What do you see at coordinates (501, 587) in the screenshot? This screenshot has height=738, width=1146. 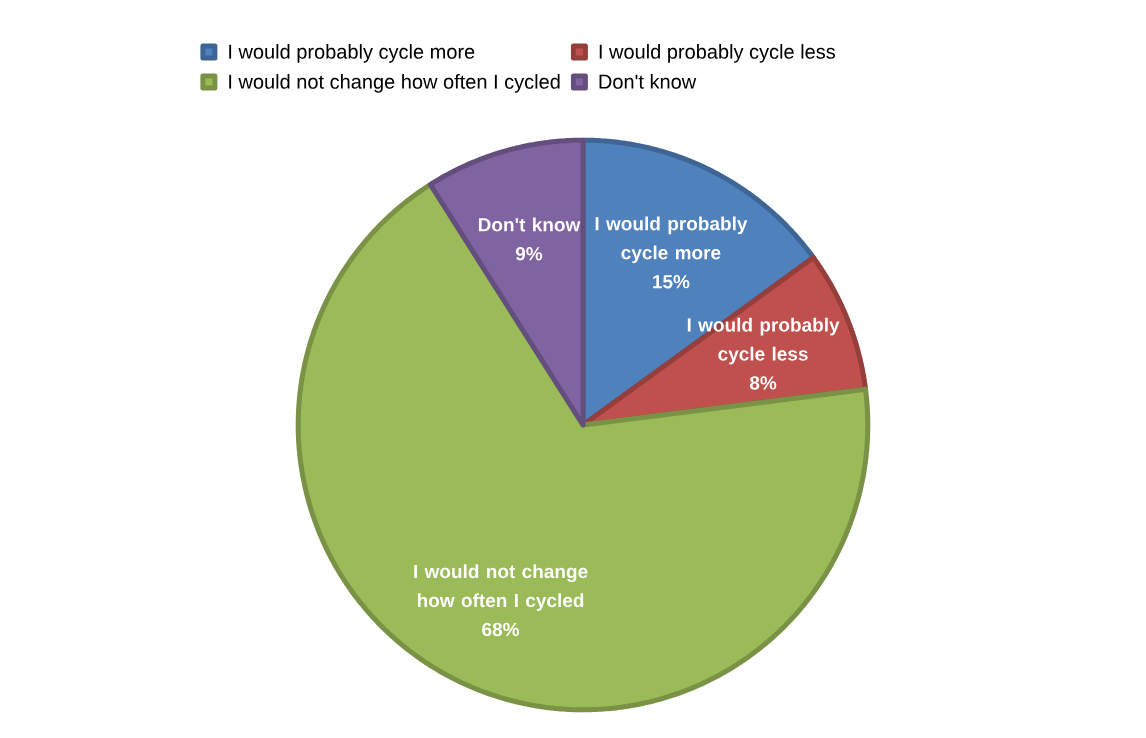 I see `slice-label: I would not change how often I cycled` at bounding box center [501, 587].